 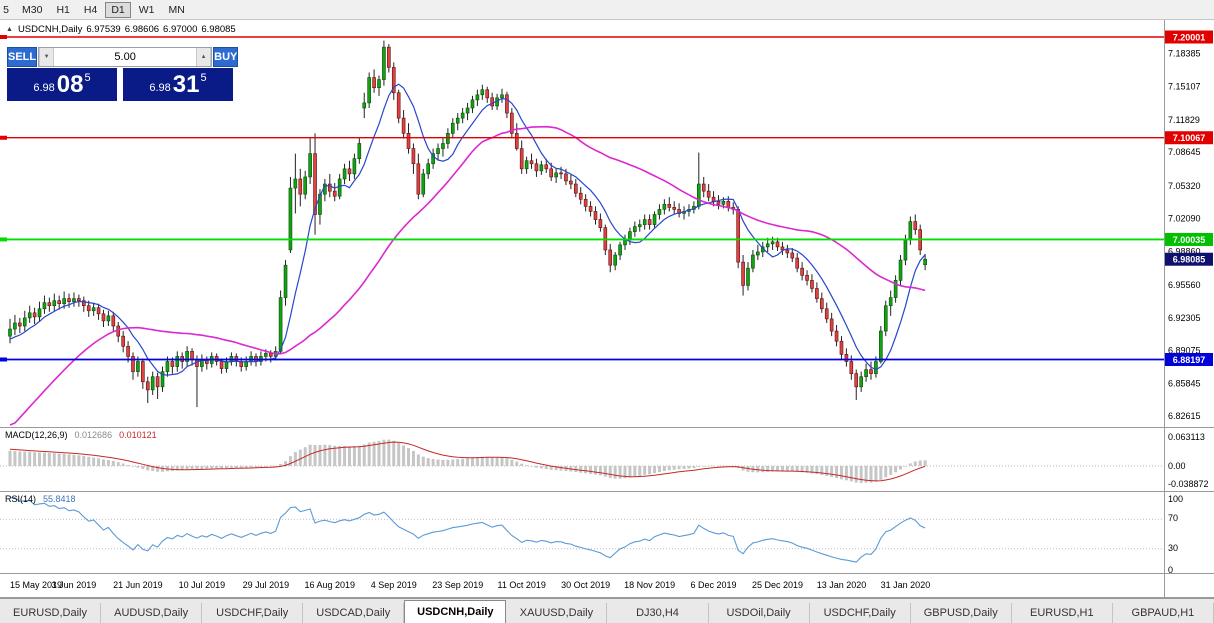 I want to click on price-badges: 7.20001 7.10067 7.00035 6.88197 6.98085, so click(x=1189, y=198).